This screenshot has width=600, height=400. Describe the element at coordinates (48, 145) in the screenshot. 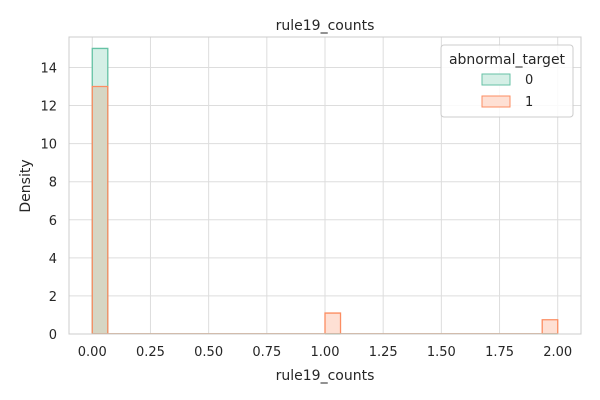

I see `y-tick-label: 10` at that location.